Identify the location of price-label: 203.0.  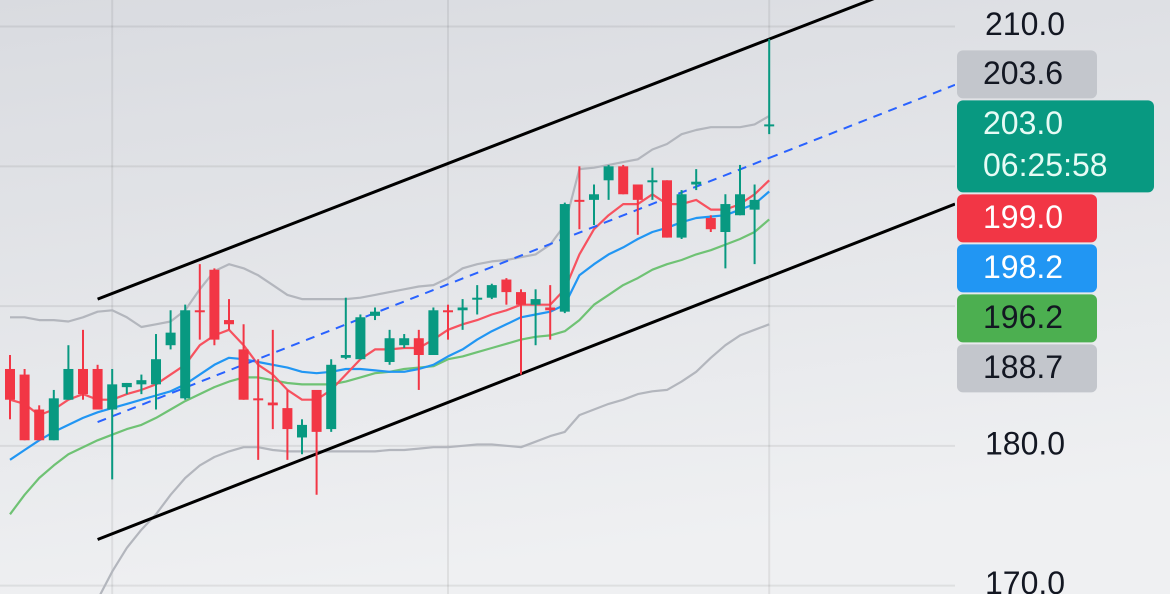
(1023, 123).